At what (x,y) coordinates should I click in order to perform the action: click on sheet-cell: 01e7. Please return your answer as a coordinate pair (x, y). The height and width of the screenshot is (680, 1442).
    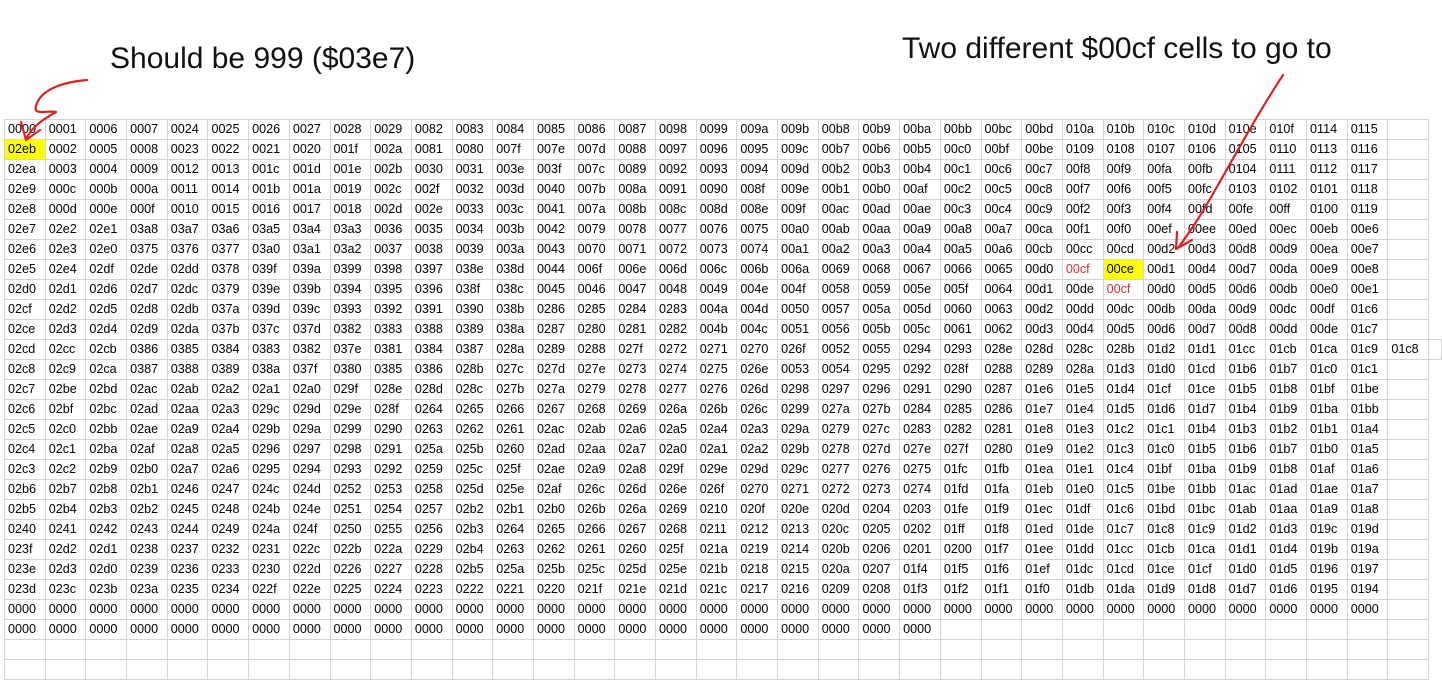
    Looking at the image, I should click on (1042, 409).